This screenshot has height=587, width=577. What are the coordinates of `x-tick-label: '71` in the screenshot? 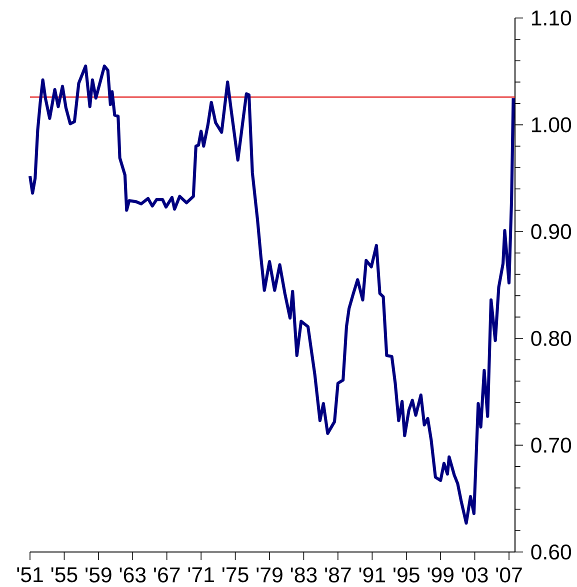 It's located at (201, 574).